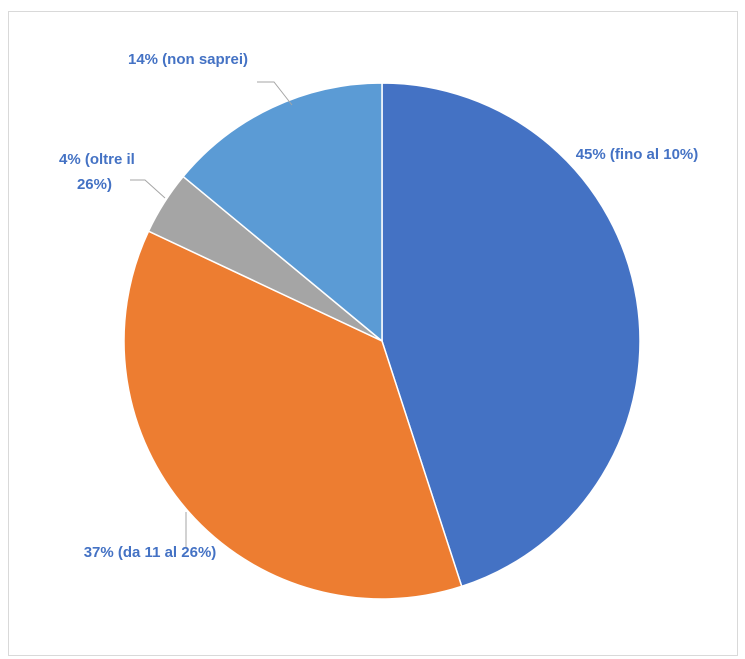 This screenshot has height=659, width=745. Describe the element at coordinates (275, 93) in the screenshot. I see `leader-line-non-saprei` at that location.